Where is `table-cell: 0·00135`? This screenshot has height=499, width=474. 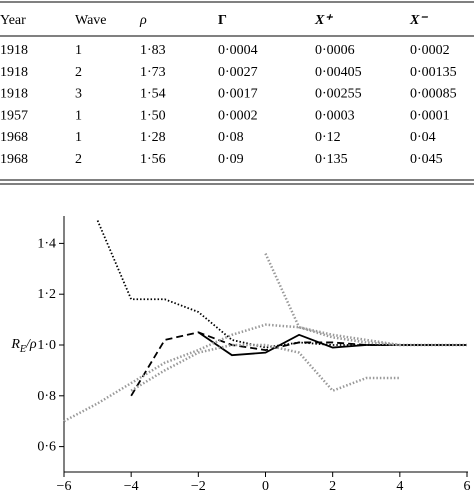 table-cell: 0·00135 is located at coordinates (433, 72).